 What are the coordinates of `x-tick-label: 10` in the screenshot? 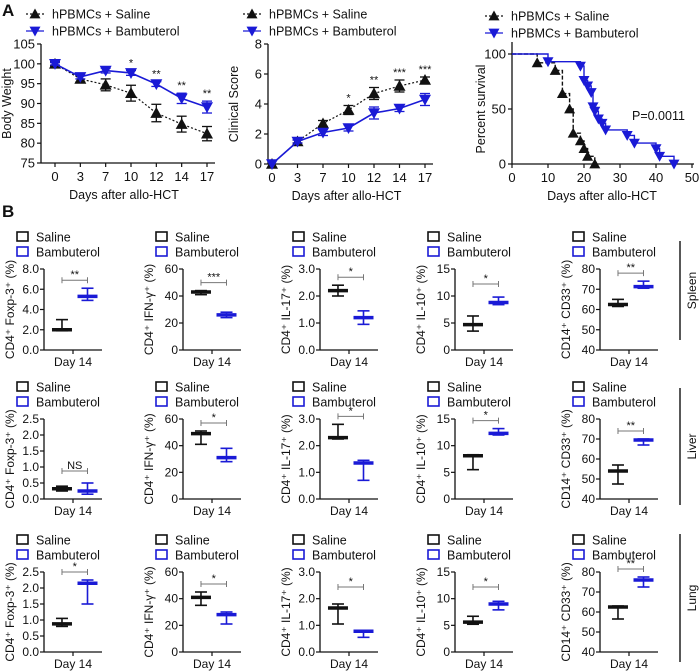 It's located at (131, 176).